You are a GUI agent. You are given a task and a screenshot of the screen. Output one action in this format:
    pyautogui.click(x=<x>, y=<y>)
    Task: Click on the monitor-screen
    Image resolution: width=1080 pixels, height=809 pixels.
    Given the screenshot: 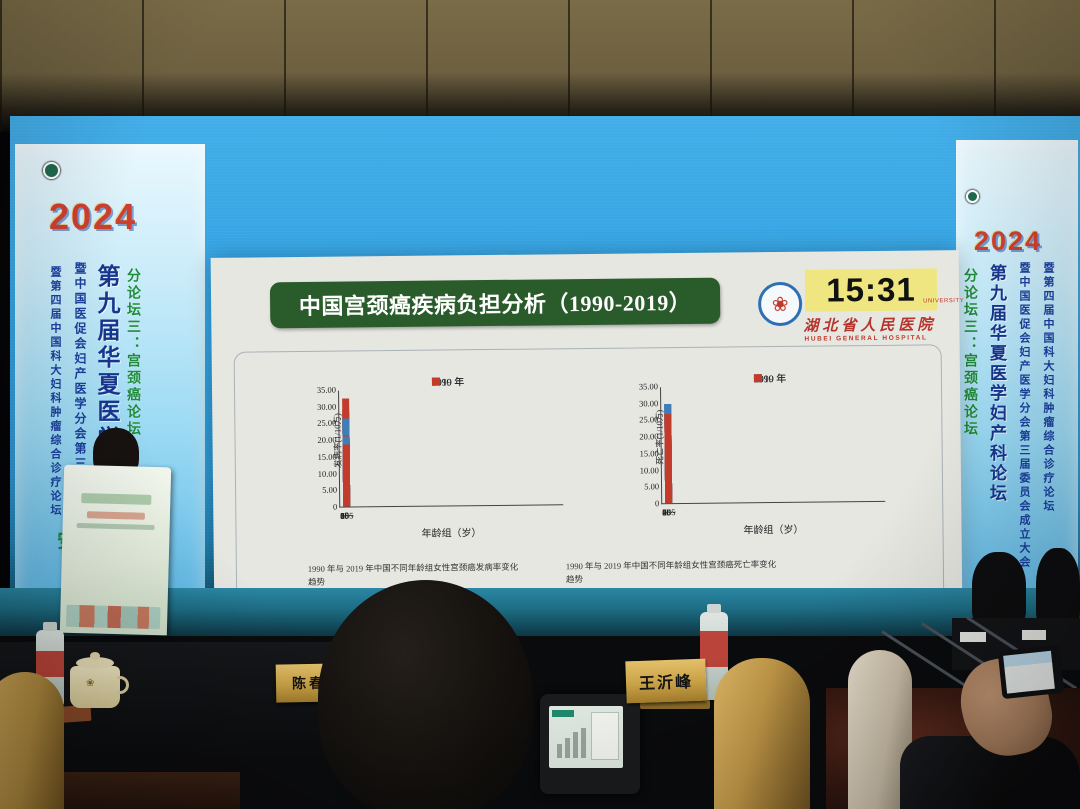 What is the action you would take?
    pyautogui.click(x=586, y=737)
    